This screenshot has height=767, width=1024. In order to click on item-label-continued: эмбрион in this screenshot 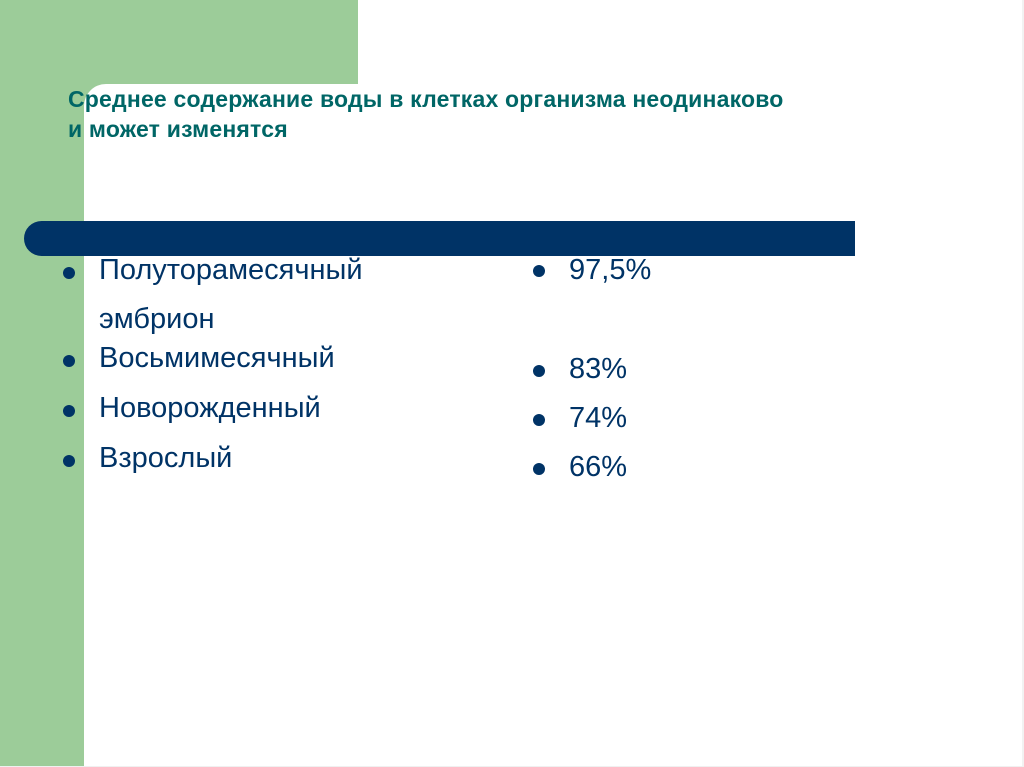, I will do `click(157, 319)`.